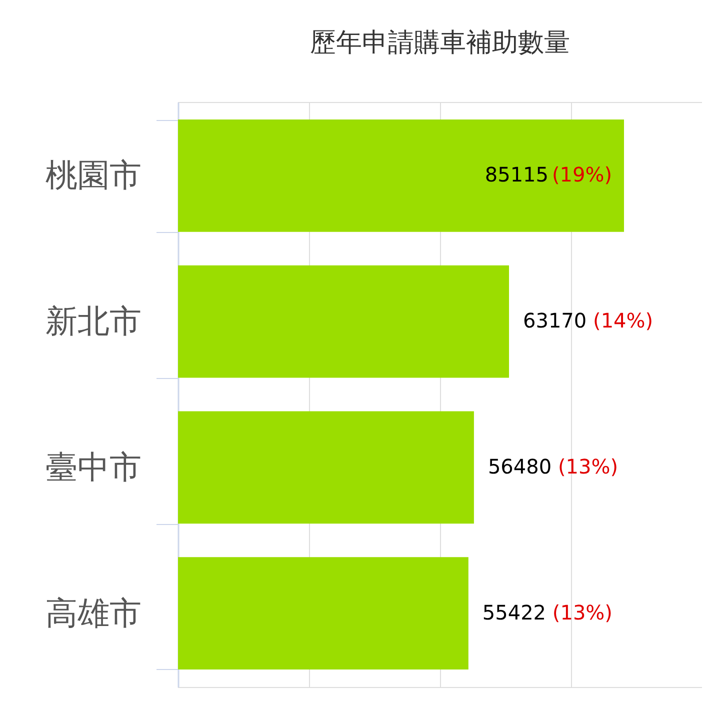  Describe the element at coordinates (94, 613) in the screenshot. I see `y-tick-label: 高雄市` at that location.